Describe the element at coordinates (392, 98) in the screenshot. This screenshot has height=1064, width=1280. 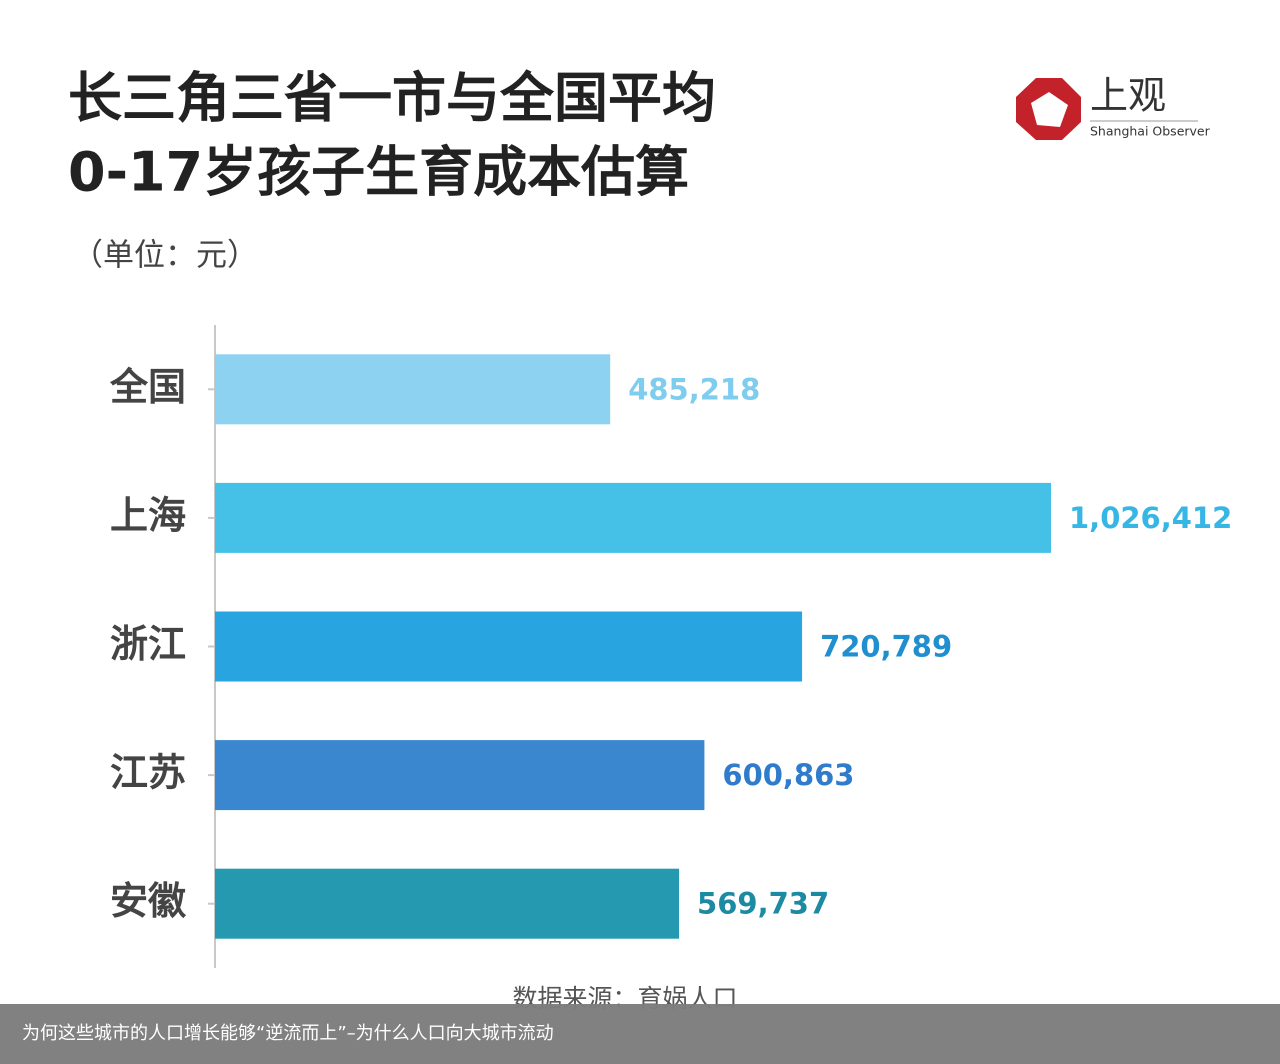
I see `chart-title: 长三角三省一市与全国平均` at that location.